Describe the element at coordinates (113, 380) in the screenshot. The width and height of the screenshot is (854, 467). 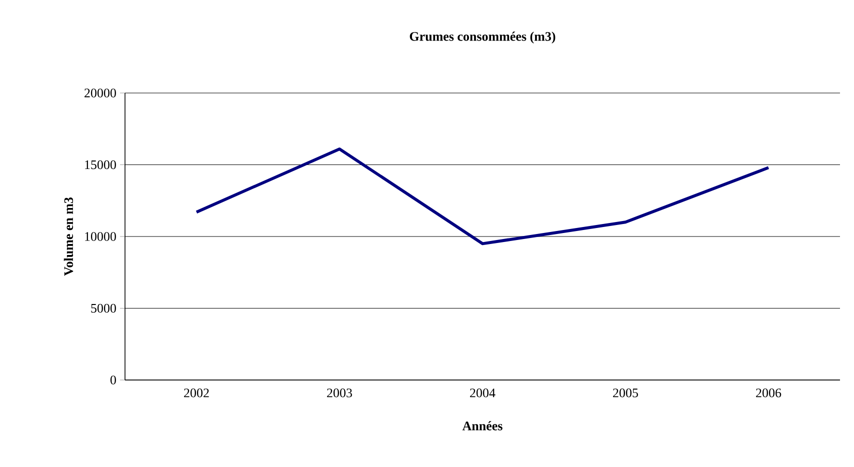
I see `y-tick-label: 0` at that location.